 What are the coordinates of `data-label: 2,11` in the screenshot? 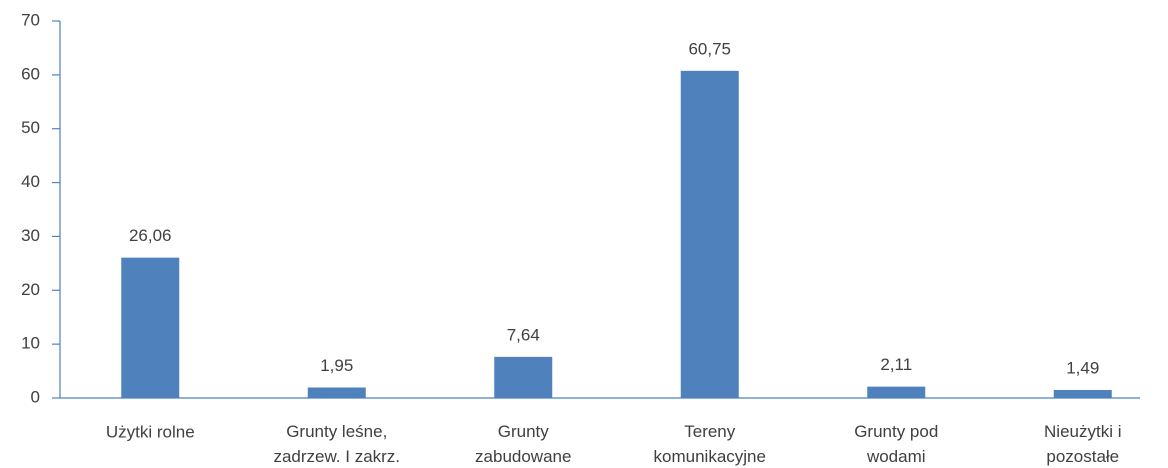 It's located at (896, 364).